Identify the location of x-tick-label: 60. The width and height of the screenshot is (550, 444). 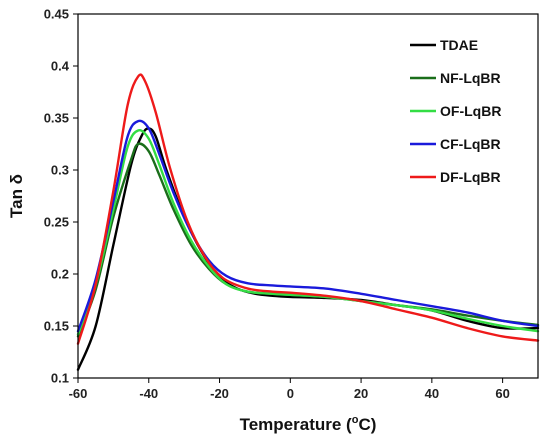
(502, 393).